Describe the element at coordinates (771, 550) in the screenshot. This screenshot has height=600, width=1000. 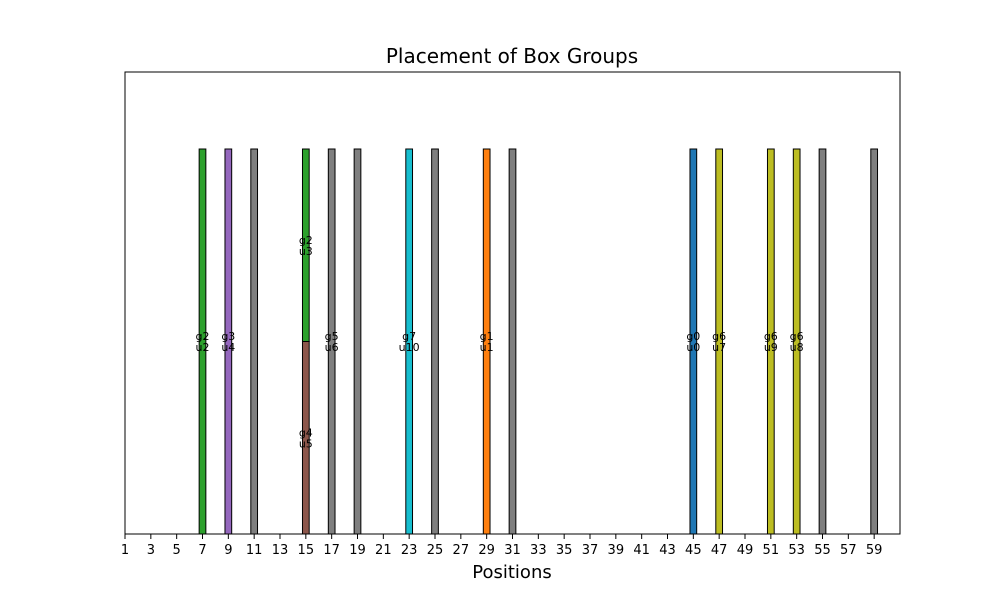
I see `x-tick-label-51: 51` at that location.